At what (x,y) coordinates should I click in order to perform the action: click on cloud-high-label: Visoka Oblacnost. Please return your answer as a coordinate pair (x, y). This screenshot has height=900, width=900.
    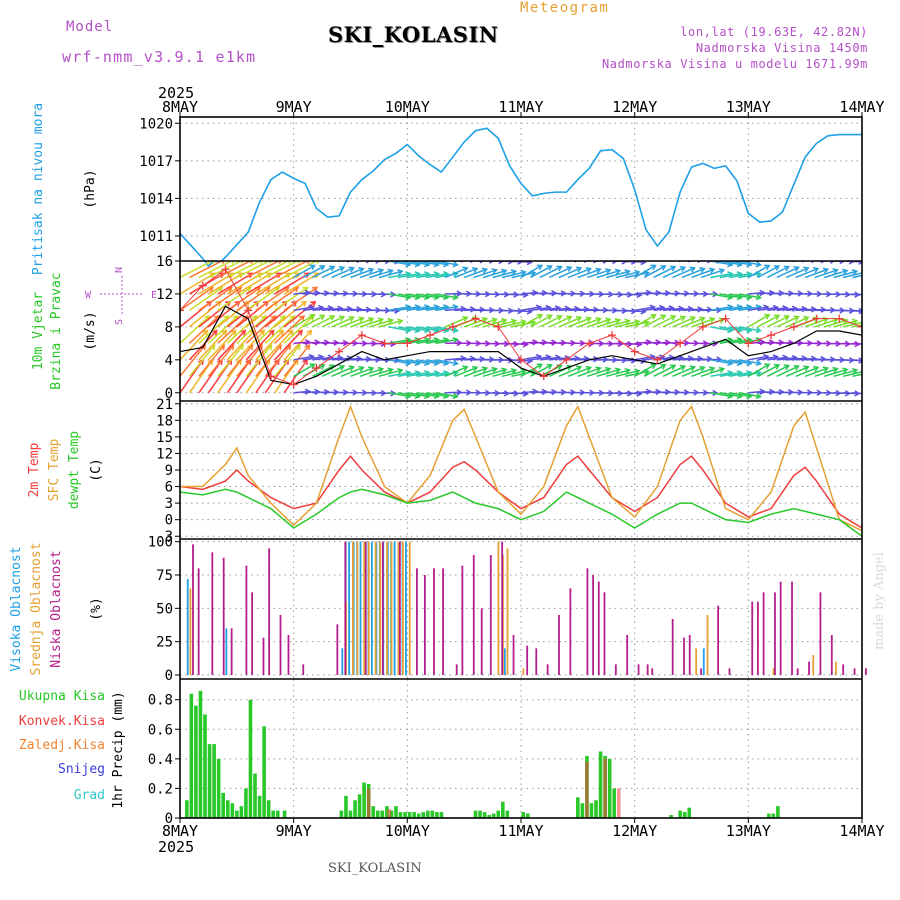
    Looking at the image, I should click on (16, 608).